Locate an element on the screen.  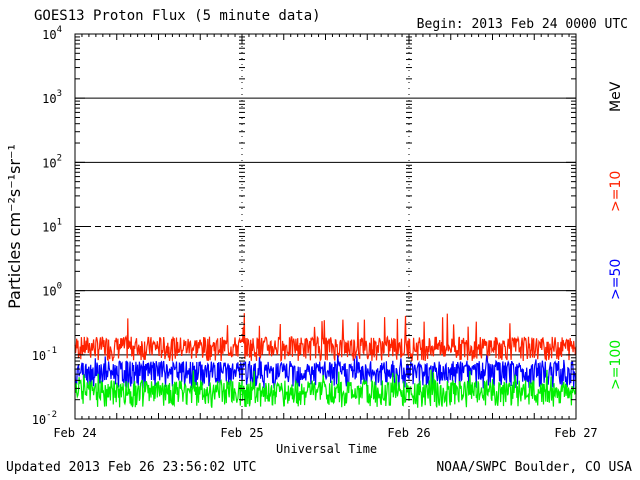
x-tick-label: Feb 27 is located at coordinates (575, 433).